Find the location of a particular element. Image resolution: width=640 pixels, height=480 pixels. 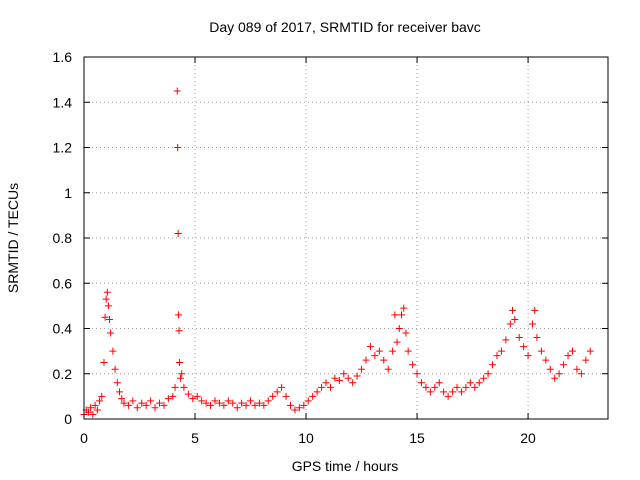

y-axis-label: SRMTID / TECUs is located at coordinates (13, 238).